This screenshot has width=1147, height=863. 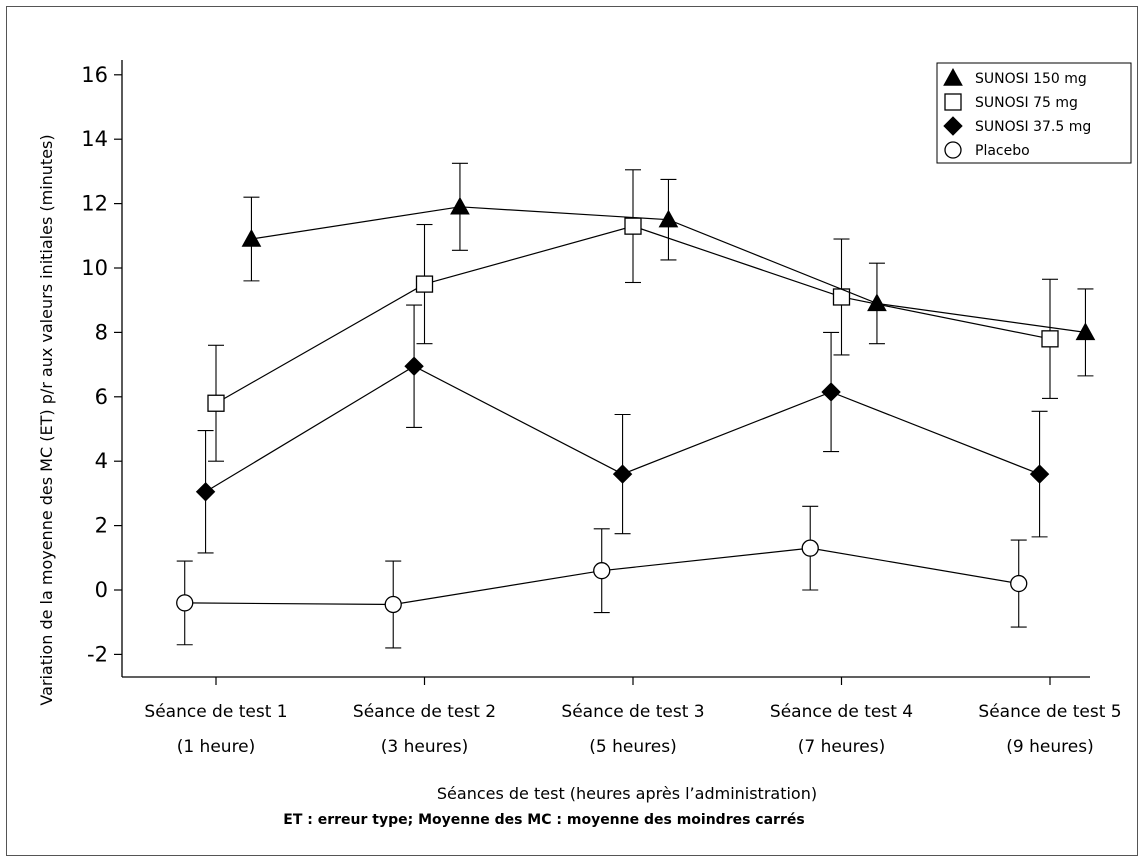 I want to click on x-tick-label: Séance de test 2, so click(x=424, y=712).